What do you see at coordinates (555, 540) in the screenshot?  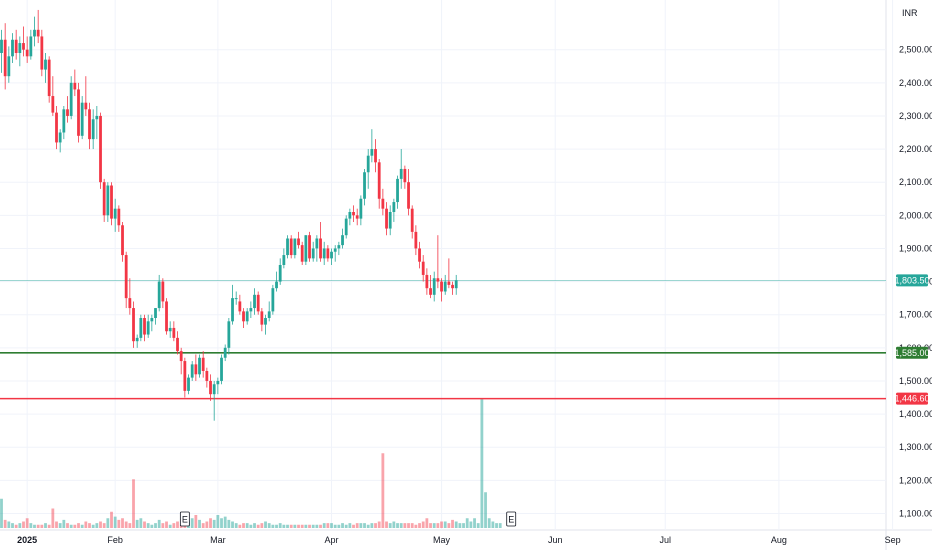 I see `x-tick-label: Jun` at bounding box center [555, 540].